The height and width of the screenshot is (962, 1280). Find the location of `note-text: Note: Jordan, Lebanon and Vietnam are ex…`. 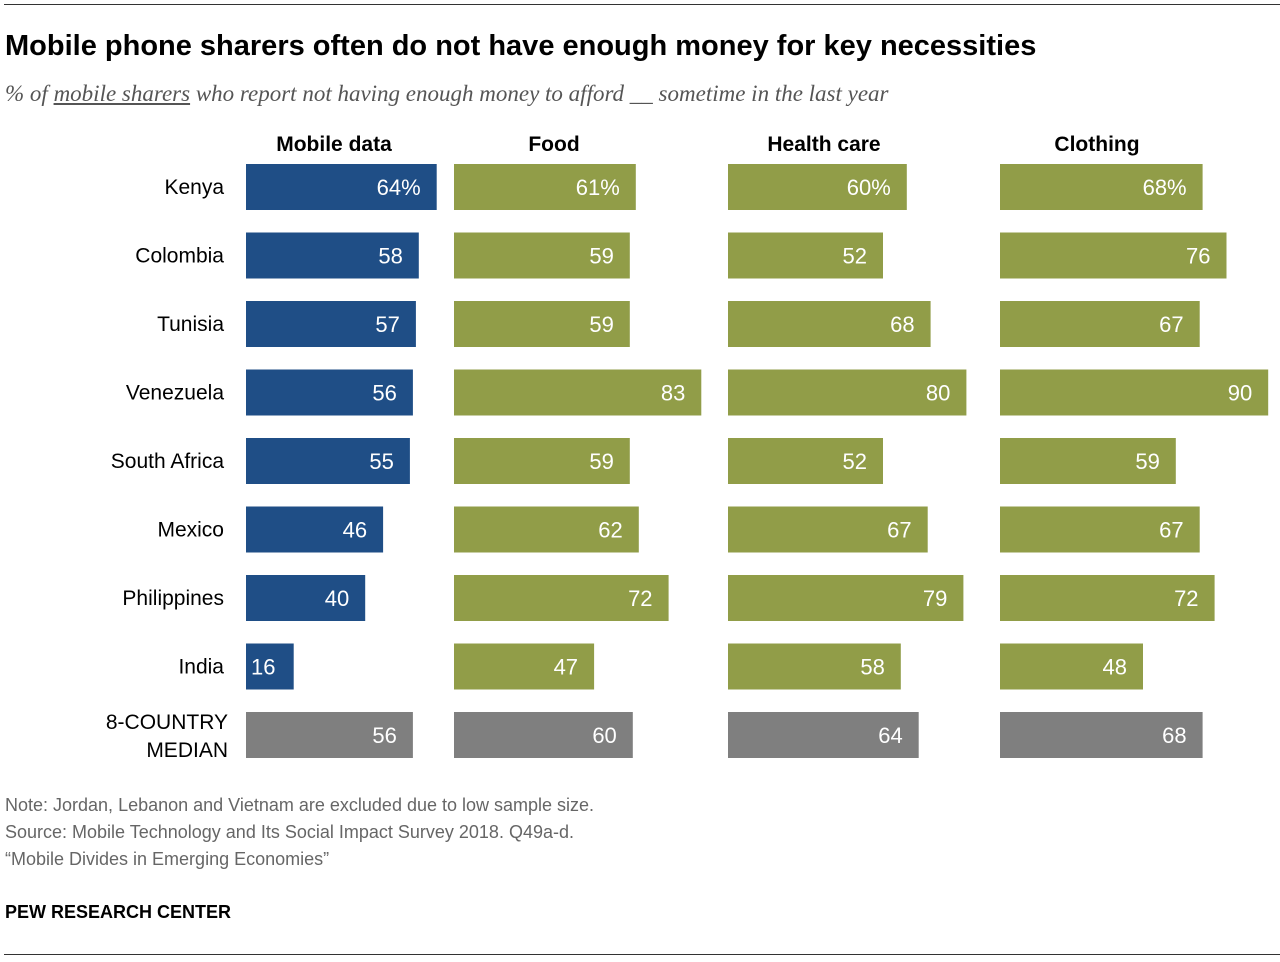

note-text: Note: Jordan, Lebanon and Vietnam are ex… is located at coordinates (300, 805).